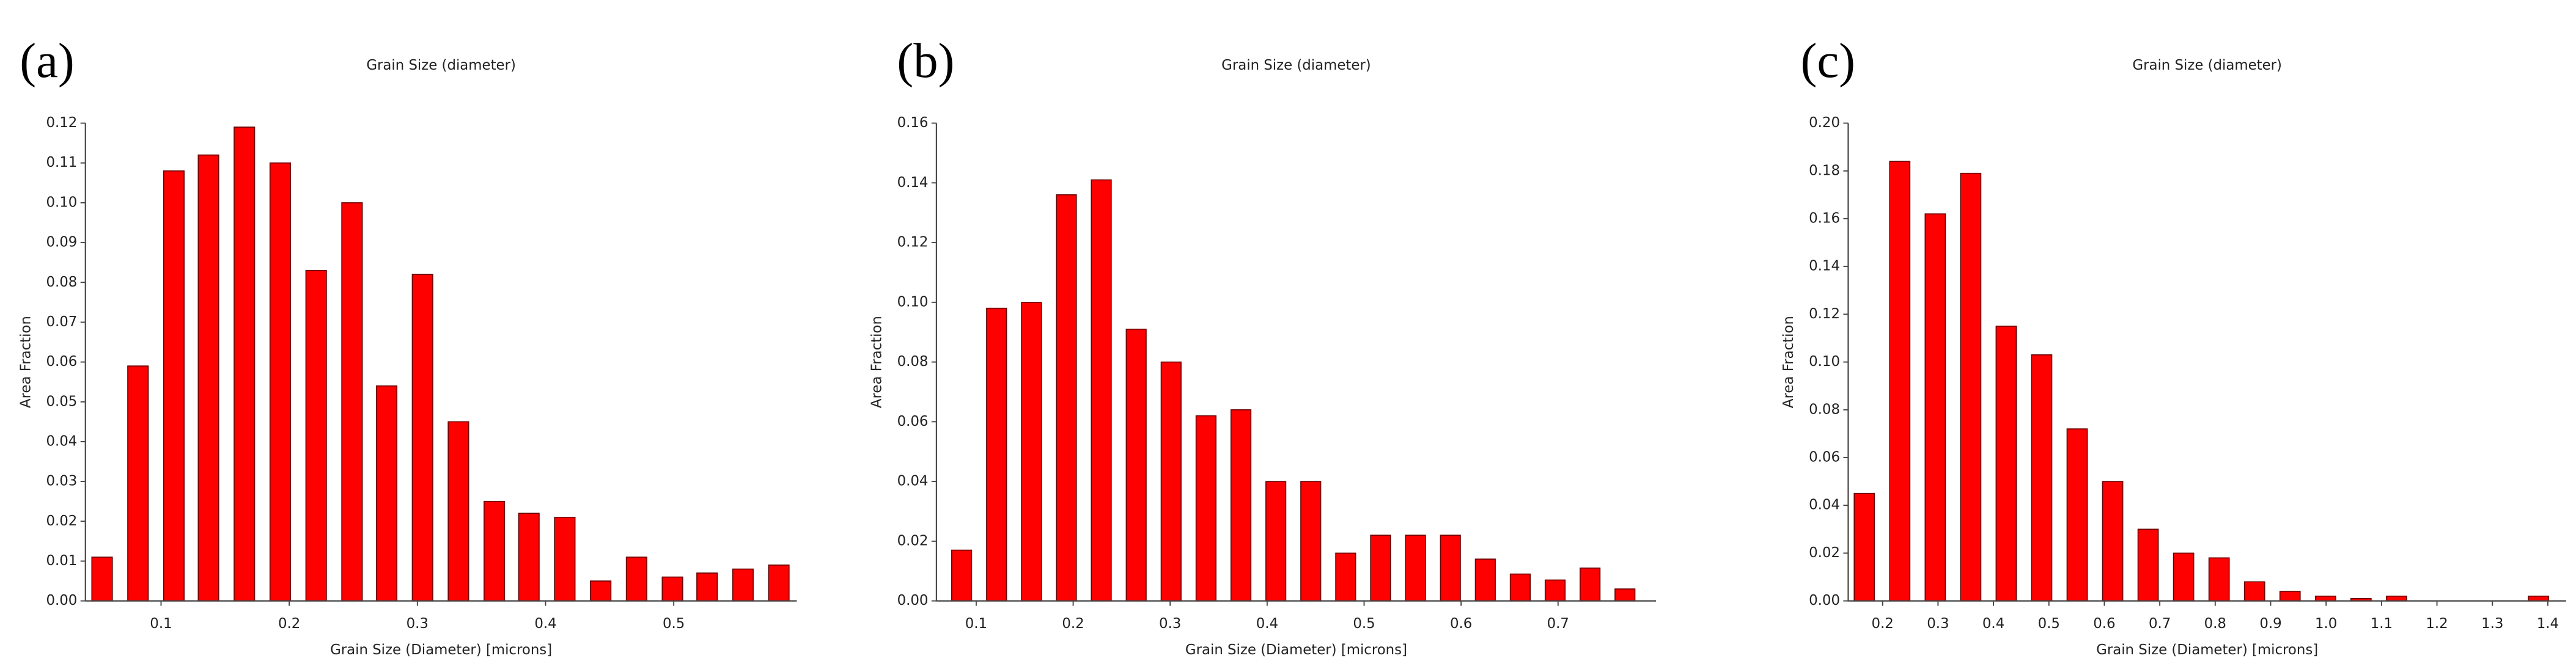 The image size is (2576, 672). What do you see at coordinates (61, 561) in the screenshot?
I see `y-tick-label: 0.01` at bounding box center [61, 561].